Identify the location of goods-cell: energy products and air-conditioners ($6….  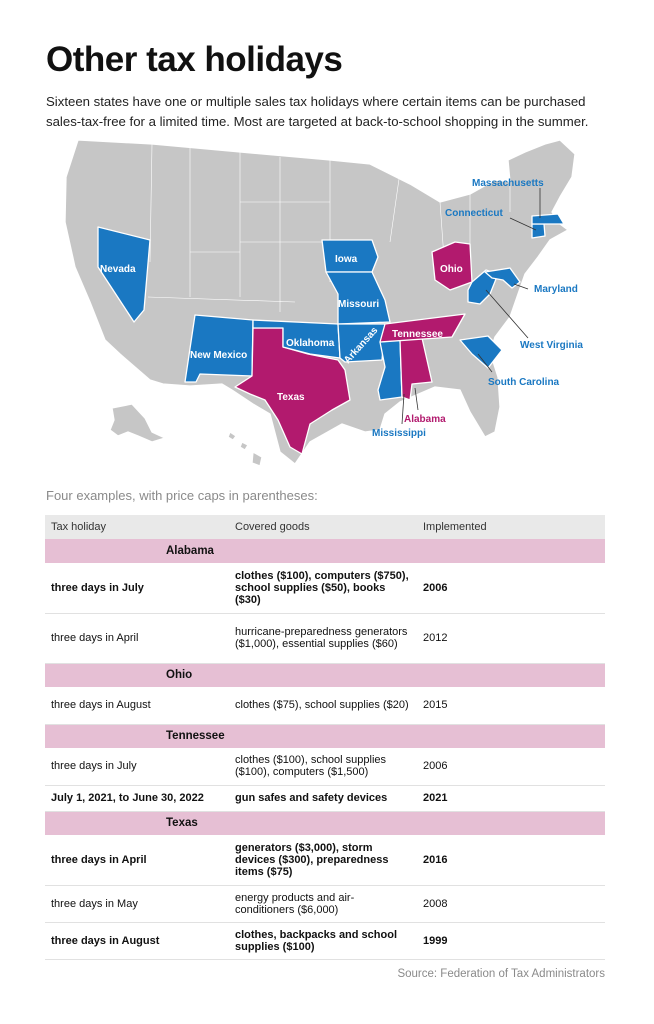
(323, 904).